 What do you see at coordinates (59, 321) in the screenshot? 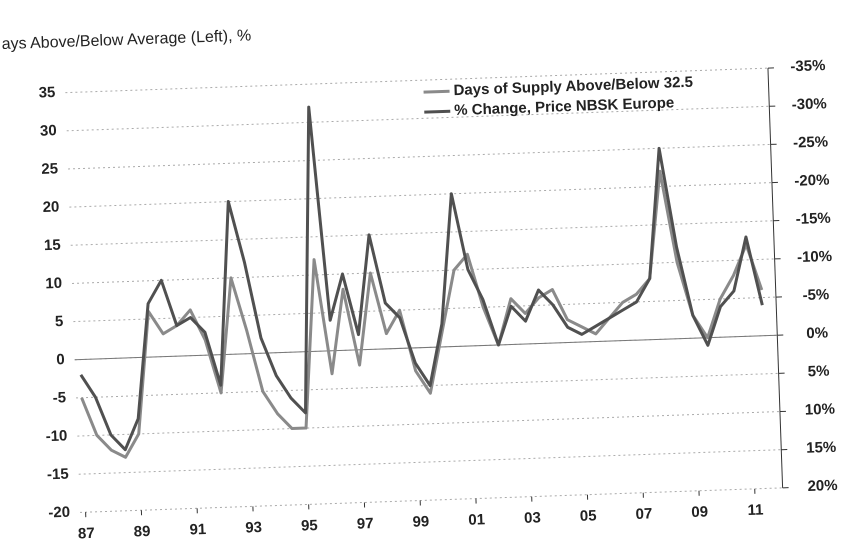
I see `y-tick-label: 5` at bounding box center [59, 321].